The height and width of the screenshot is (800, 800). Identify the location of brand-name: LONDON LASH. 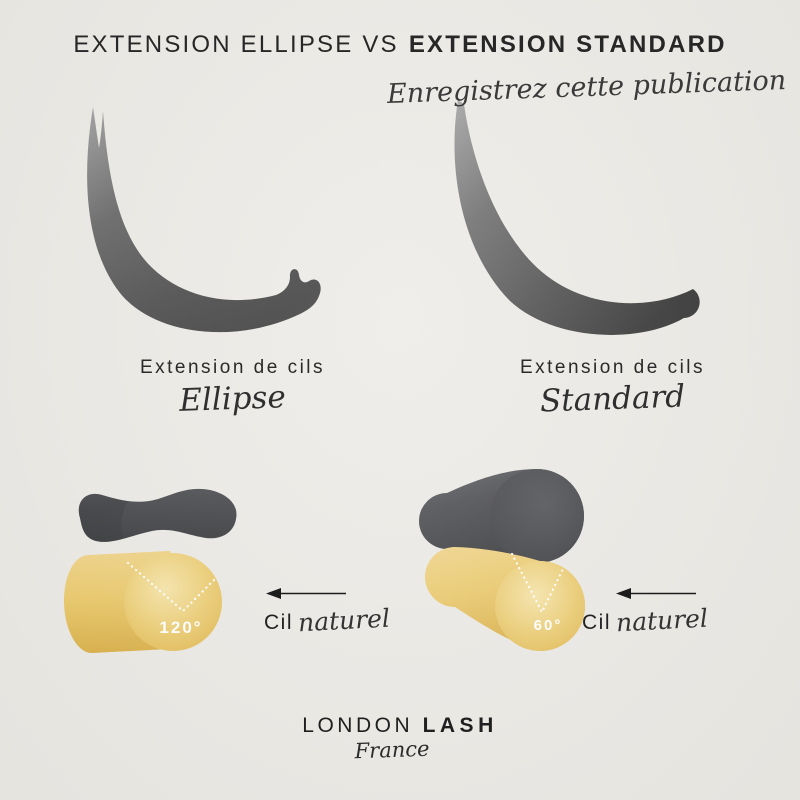
(400, 726).